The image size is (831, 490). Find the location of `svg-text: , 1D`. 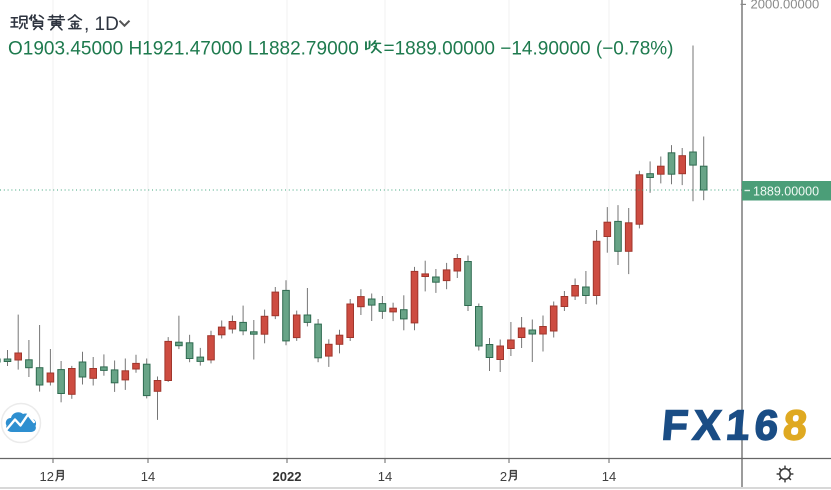

svg-text: , 1D is located at coordinates (101, 24).